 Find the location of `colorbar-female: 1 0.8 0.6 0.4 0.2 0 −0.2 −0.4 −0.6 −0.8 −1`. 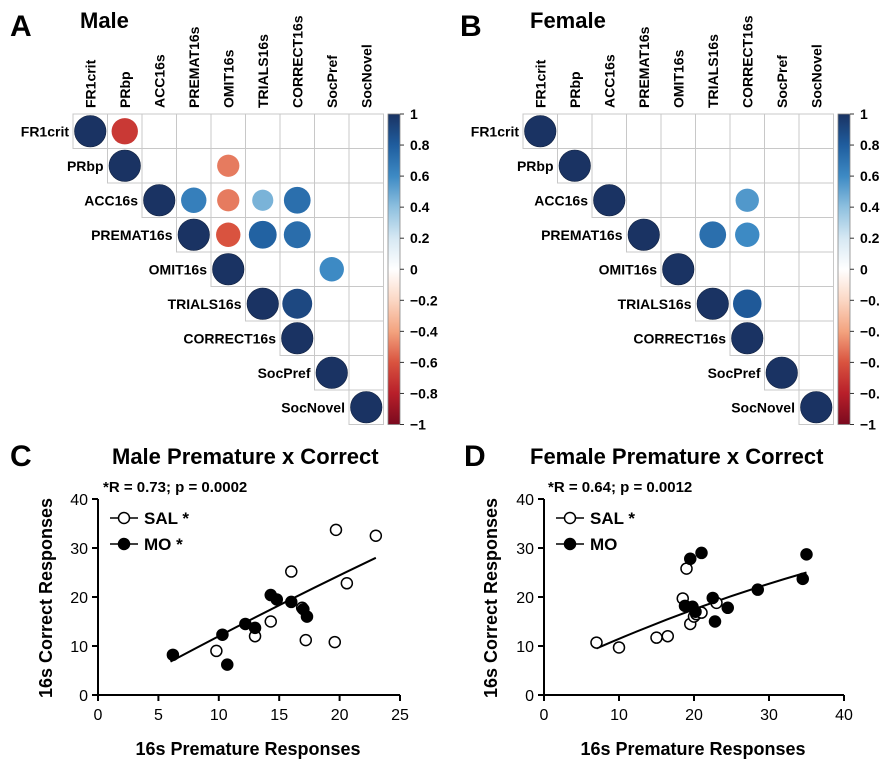

colorbar-female: 1 0.8 0.6 0.4 0.2 0 −0.2 −0.4 −0.6 −0.8 −1 is located at coordinates (858, 269).